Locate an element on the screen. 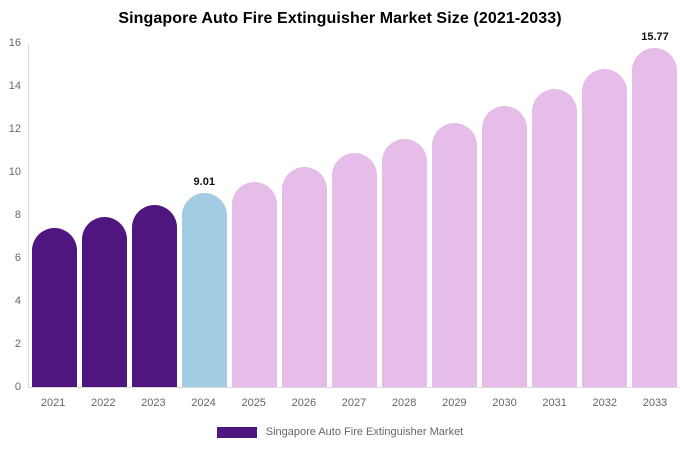 This screenshot has height=450, width=680. y-tick-14: 14 is located at coordinates (14, 86).